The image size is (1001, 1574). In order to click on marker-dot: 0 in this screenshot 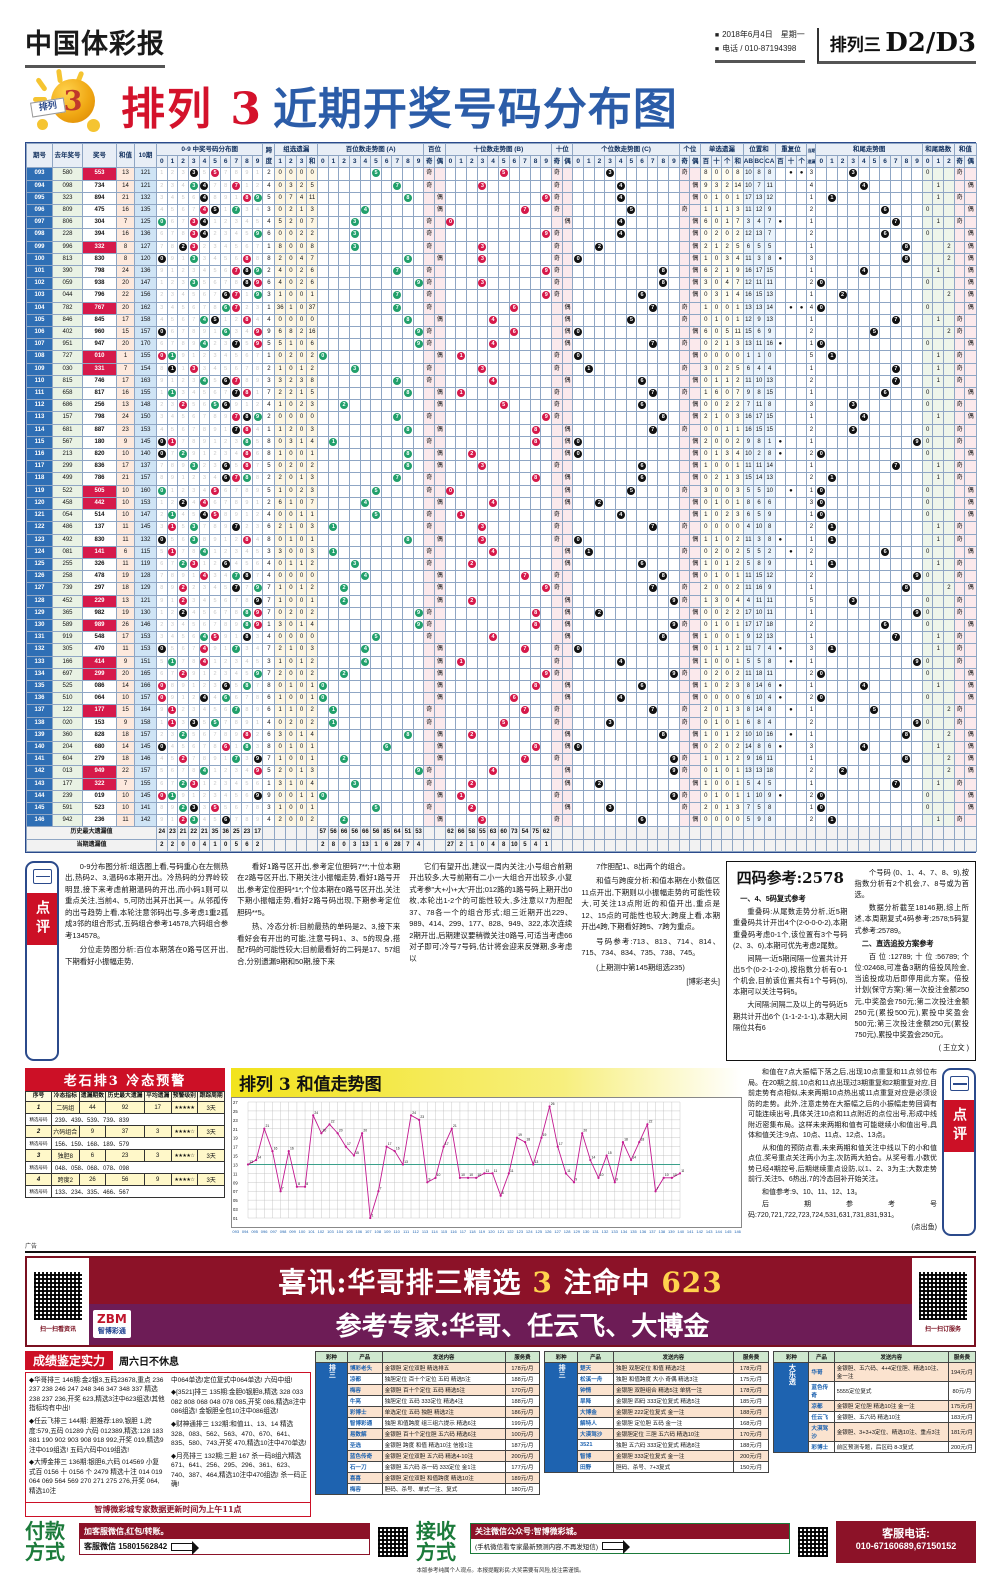, I will do `click(161, 454)`.